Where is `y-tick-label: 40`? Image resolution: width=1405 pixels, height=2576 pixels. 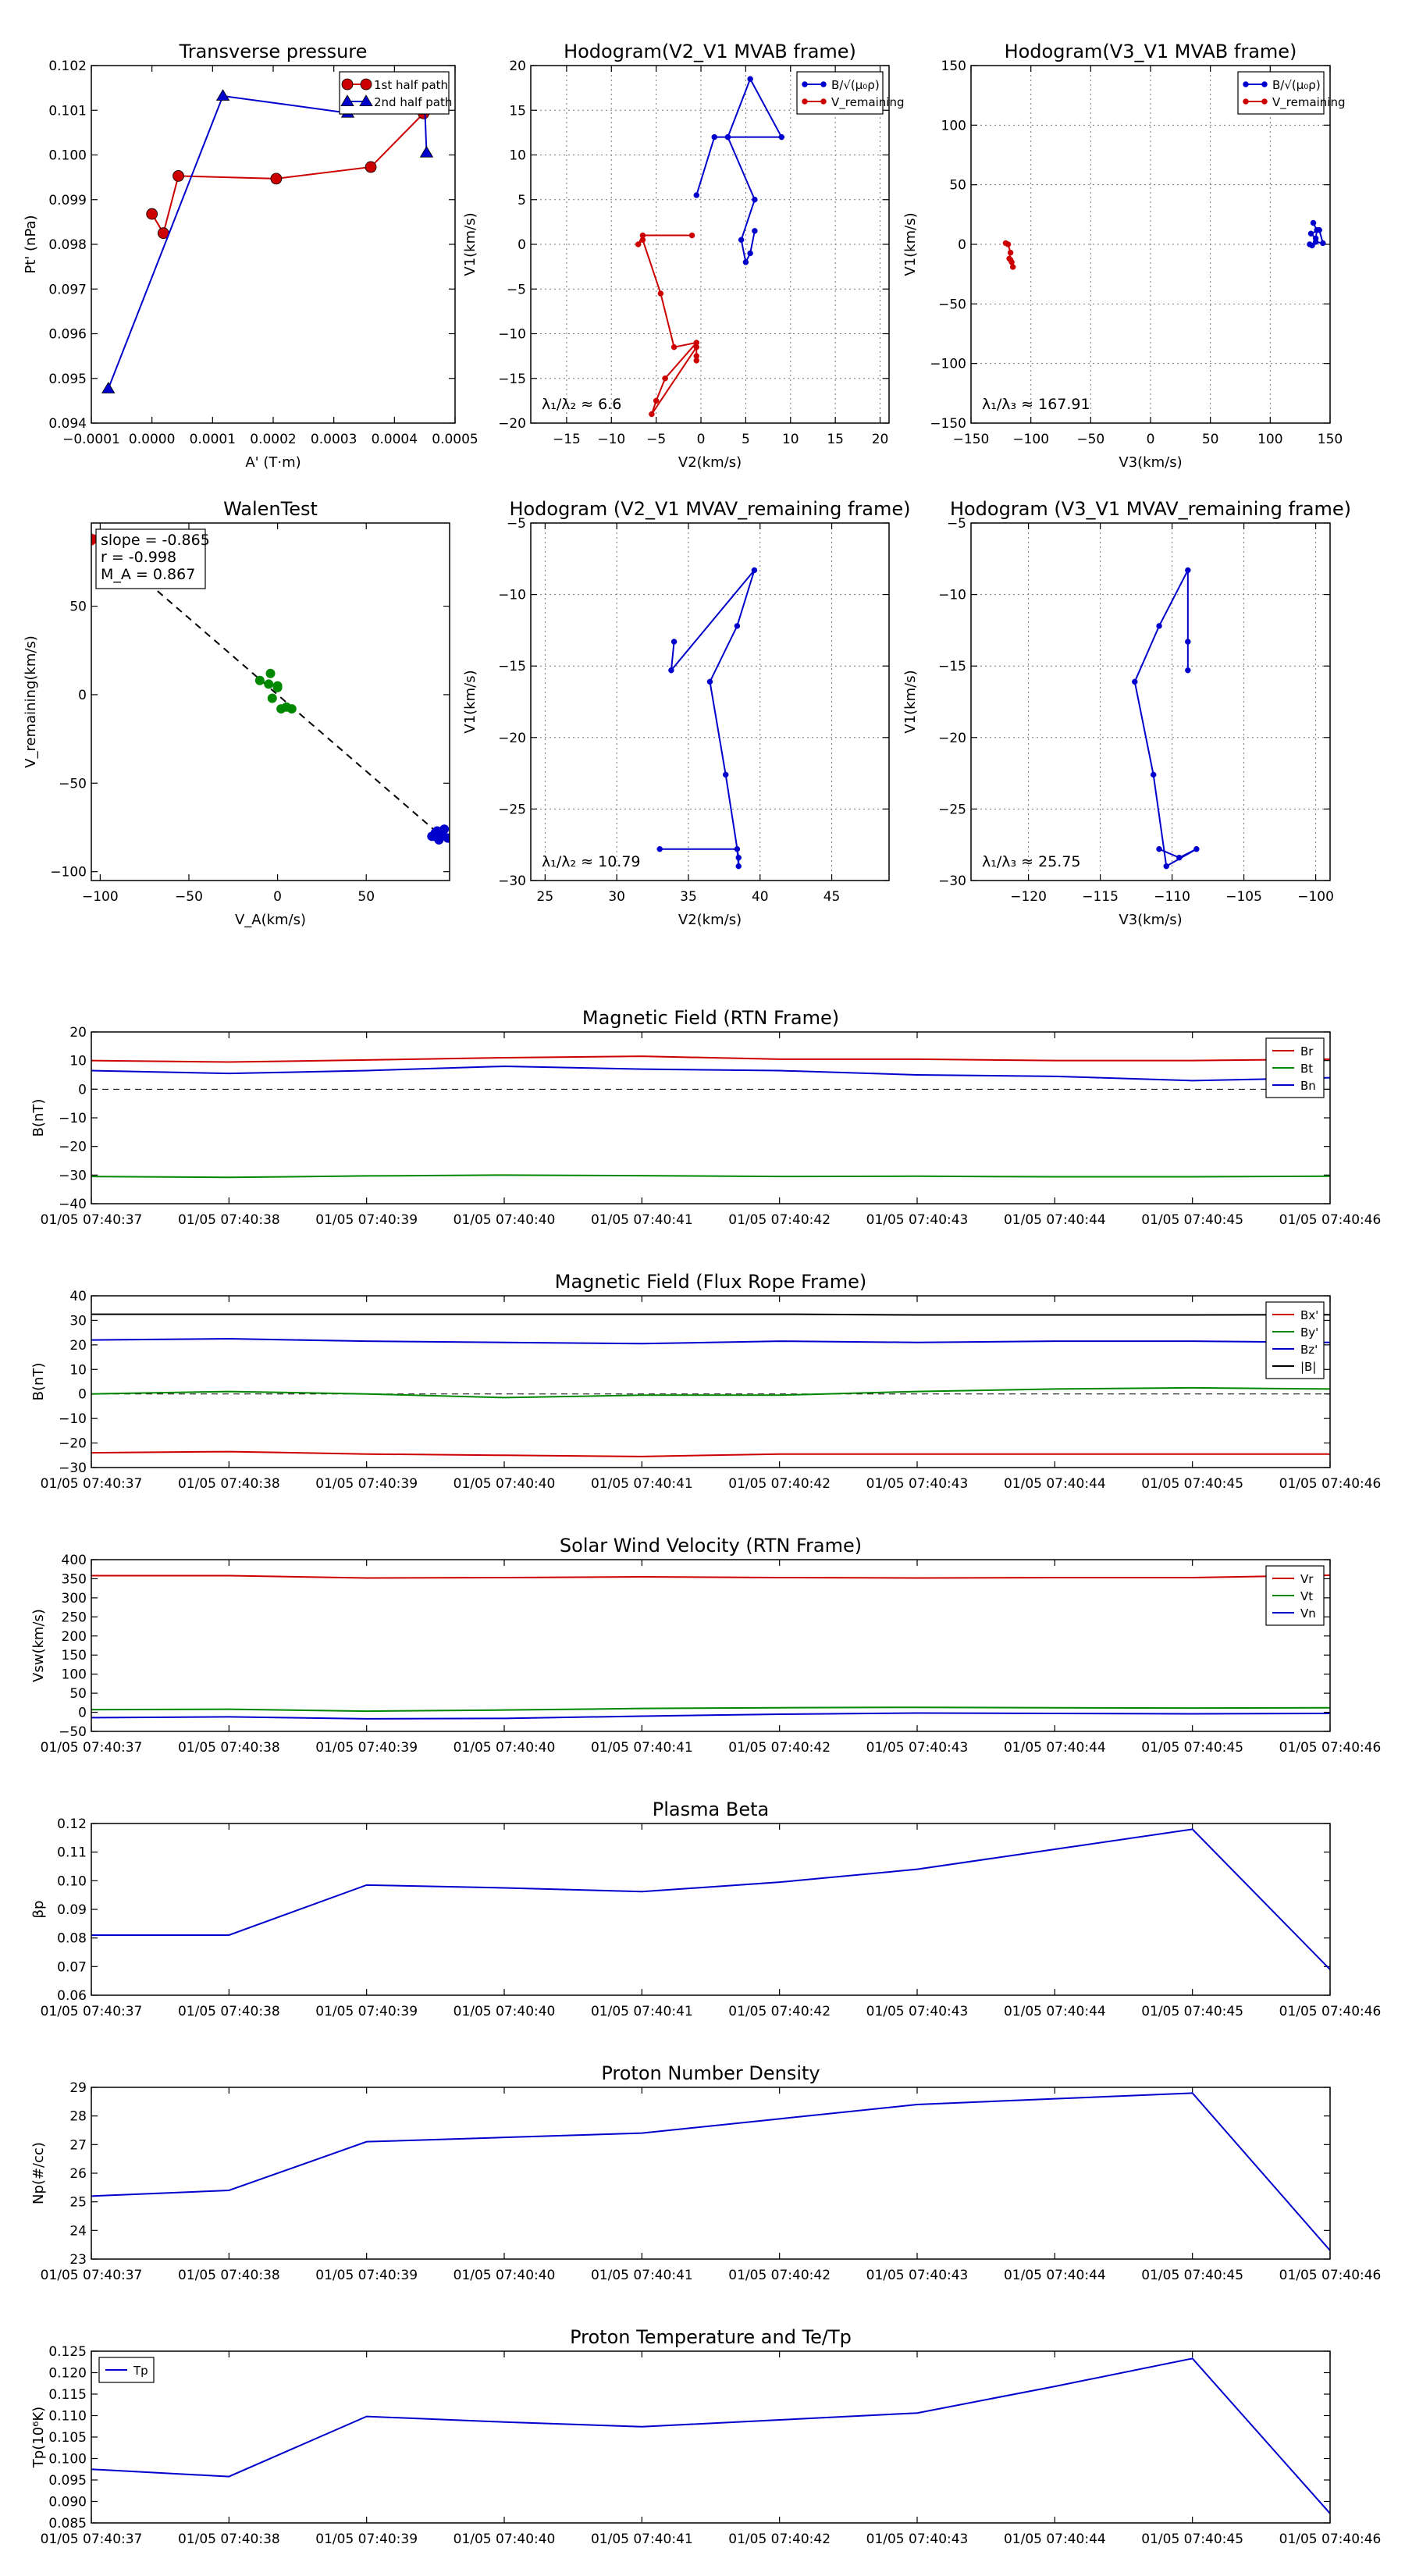
y-tick-label: 40 is located at coordinates (78, 1296).